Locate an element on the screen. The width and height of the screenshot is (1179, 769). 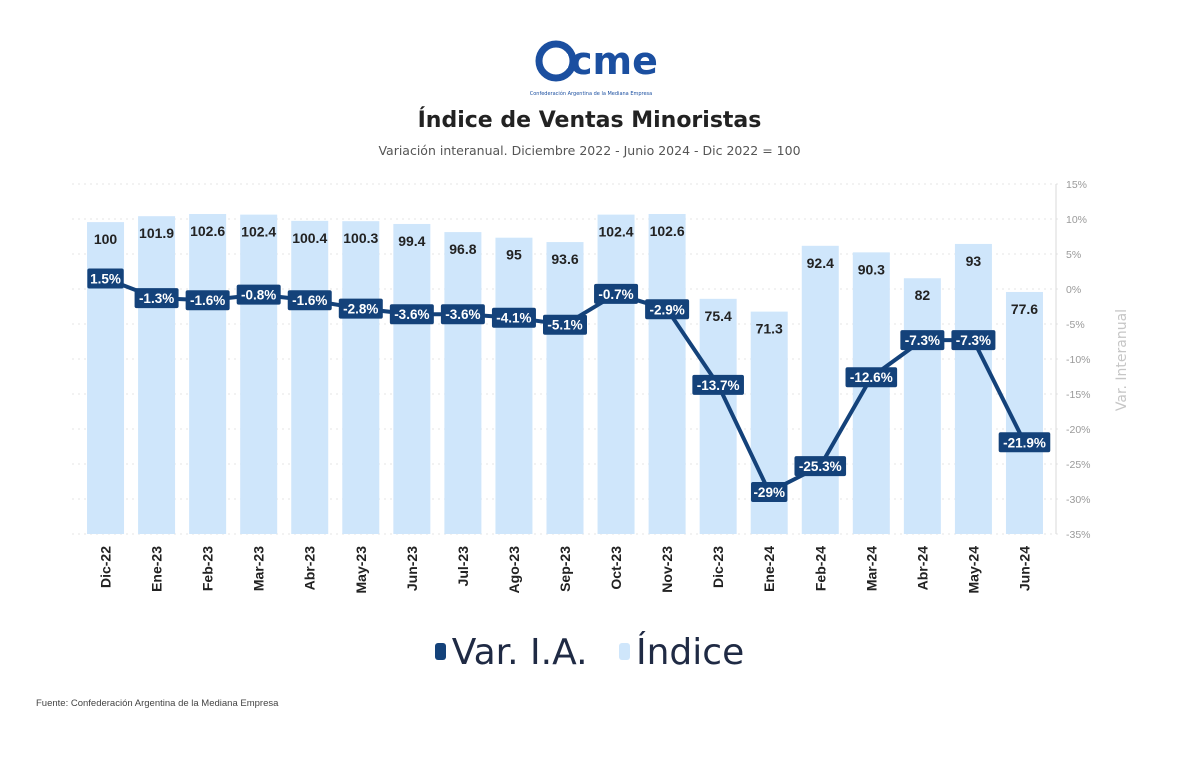
y-tick-label: -20% is located at coordinates (1078, 430).